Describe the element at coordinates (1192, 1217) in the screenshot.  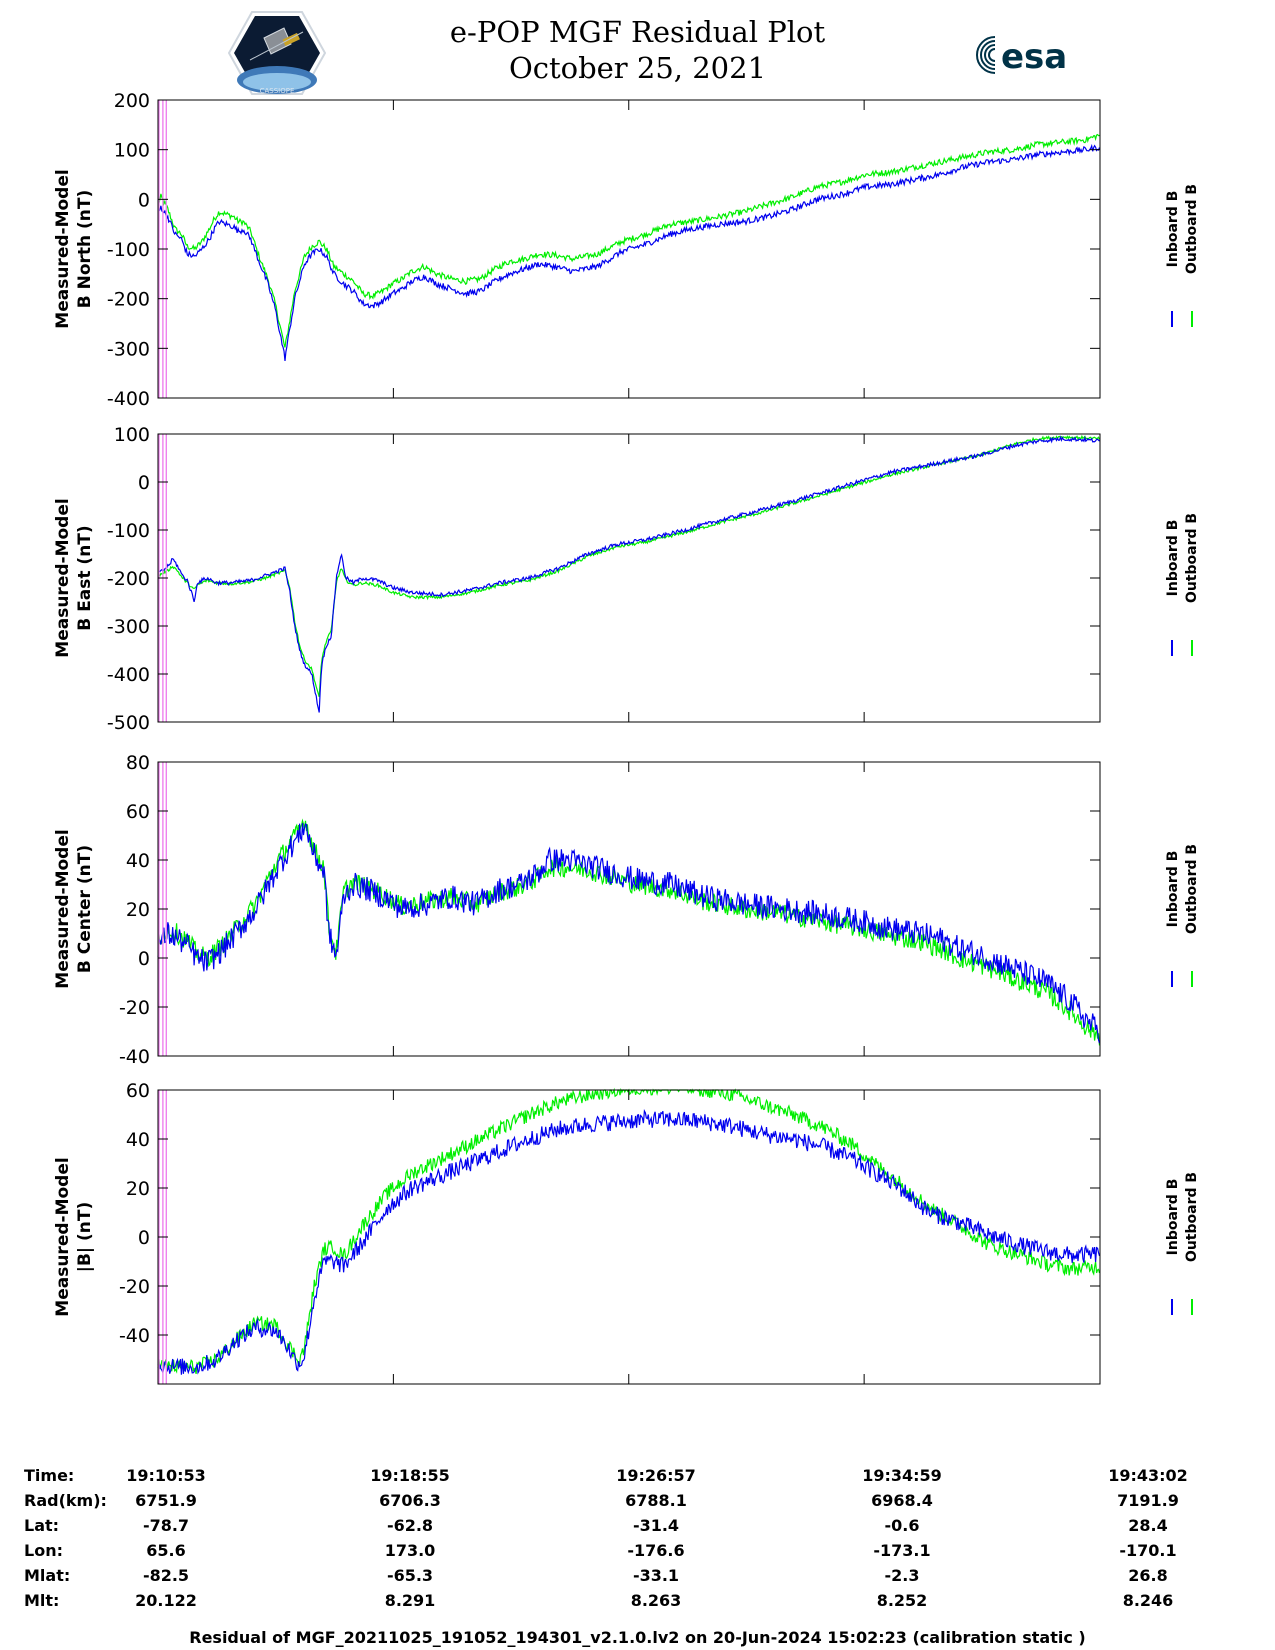
I see `b-total-legend-outboard: Outboard B` at that location.